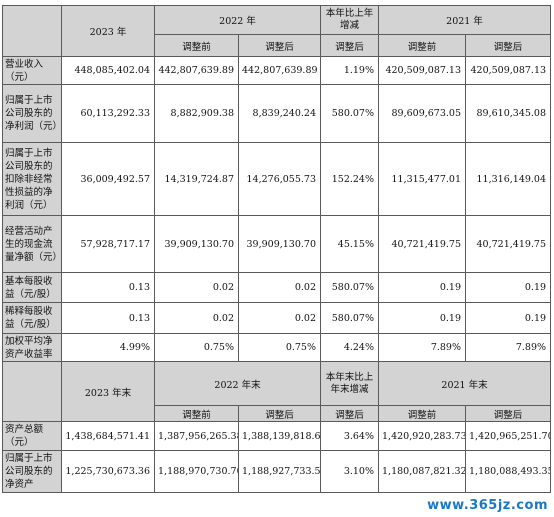 This screenshot has height=517, width=554. Describe the element at coordinates (508, 244) in the screenshot. I see `value-2021-after: 40,721,419.75` at that location.